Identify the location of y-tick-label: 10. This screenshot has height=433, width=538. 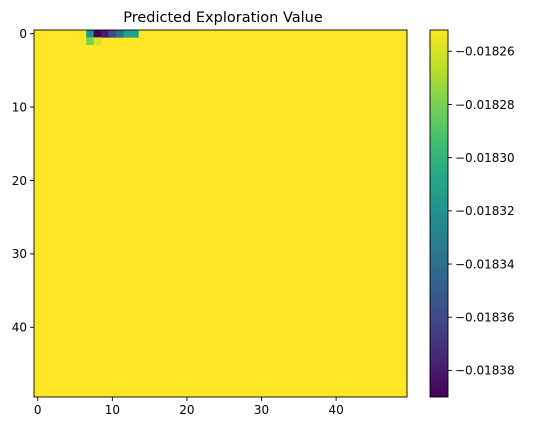
(19, 107).